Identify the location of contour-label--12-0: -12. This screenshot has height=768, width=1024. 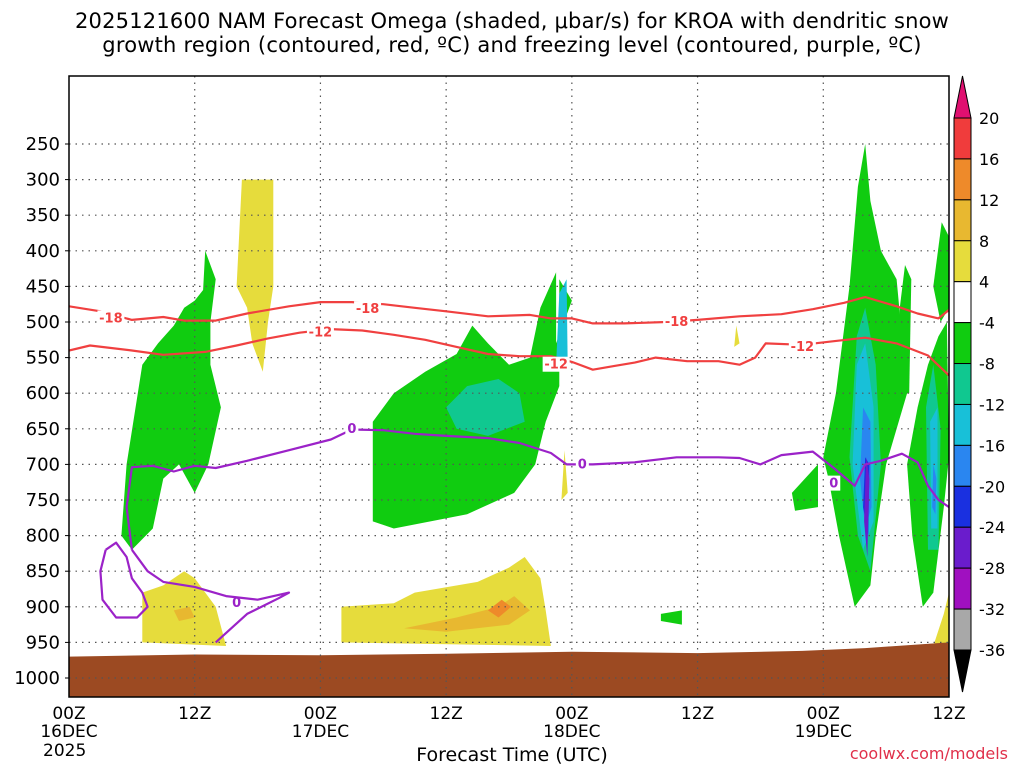
(321, 333).